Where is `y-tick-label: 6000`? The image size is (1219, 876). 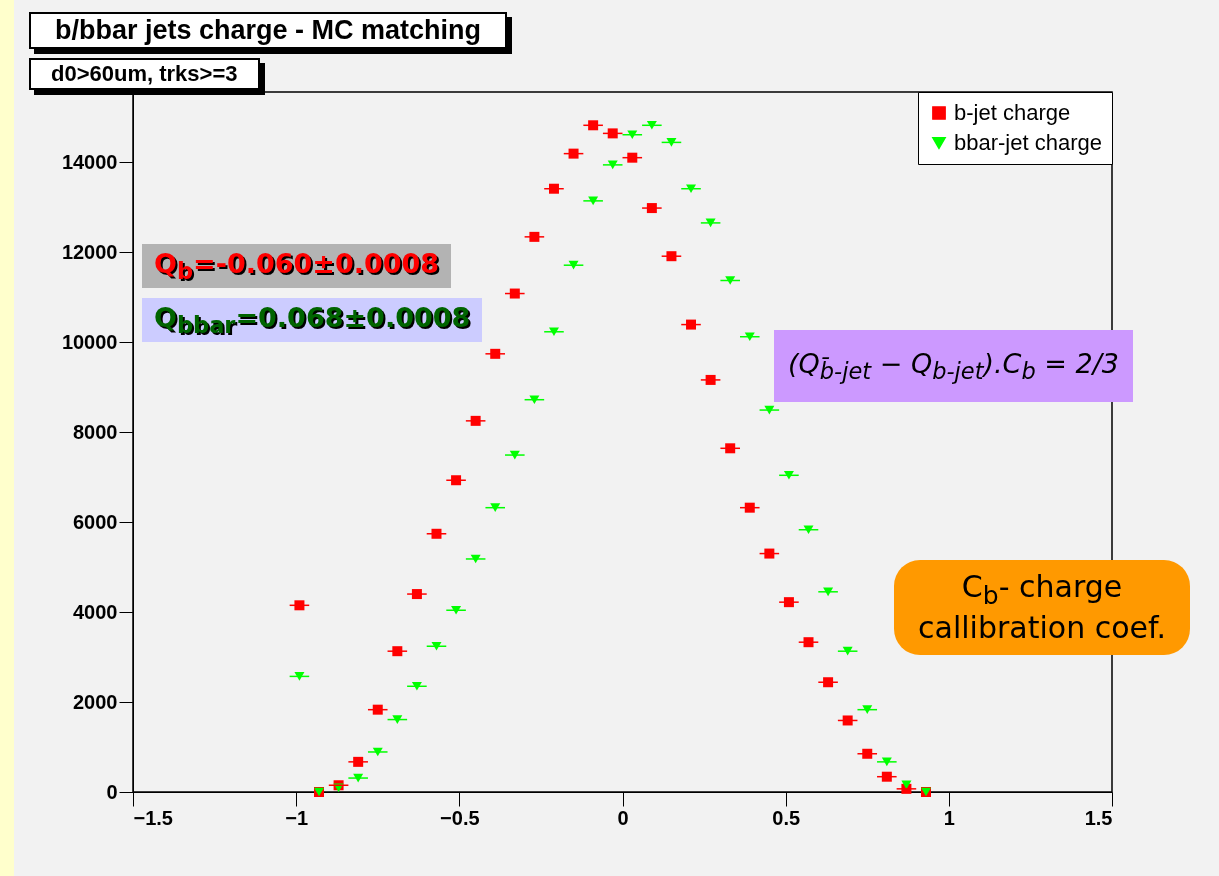 y-tick-label: 6000 is located at coordinates (95, 521).